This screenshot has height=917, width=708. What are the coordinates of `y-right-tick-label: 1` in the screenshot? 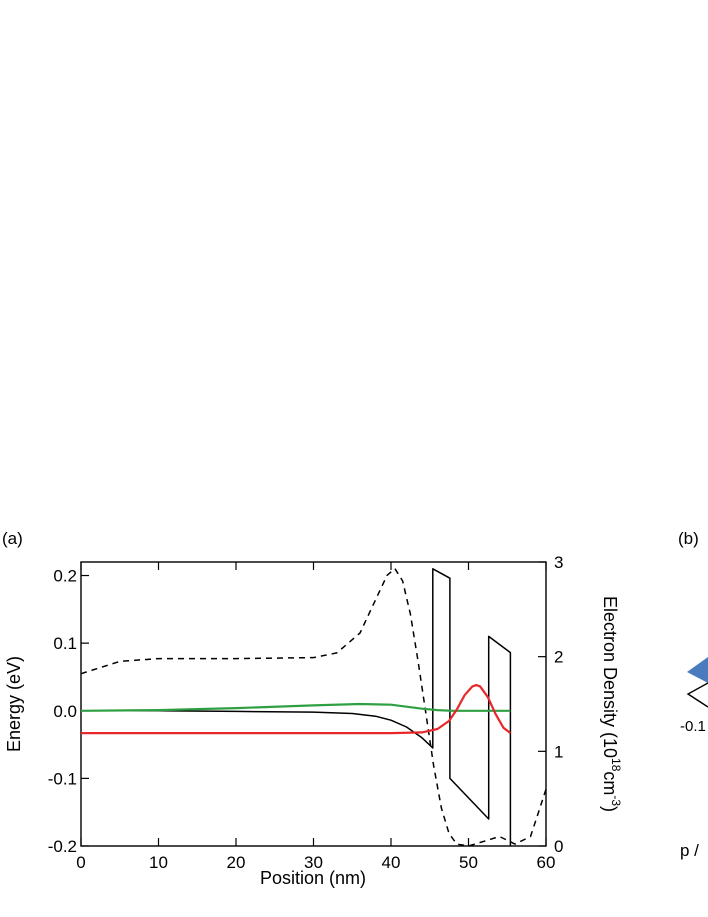 It's located at (558, 751).